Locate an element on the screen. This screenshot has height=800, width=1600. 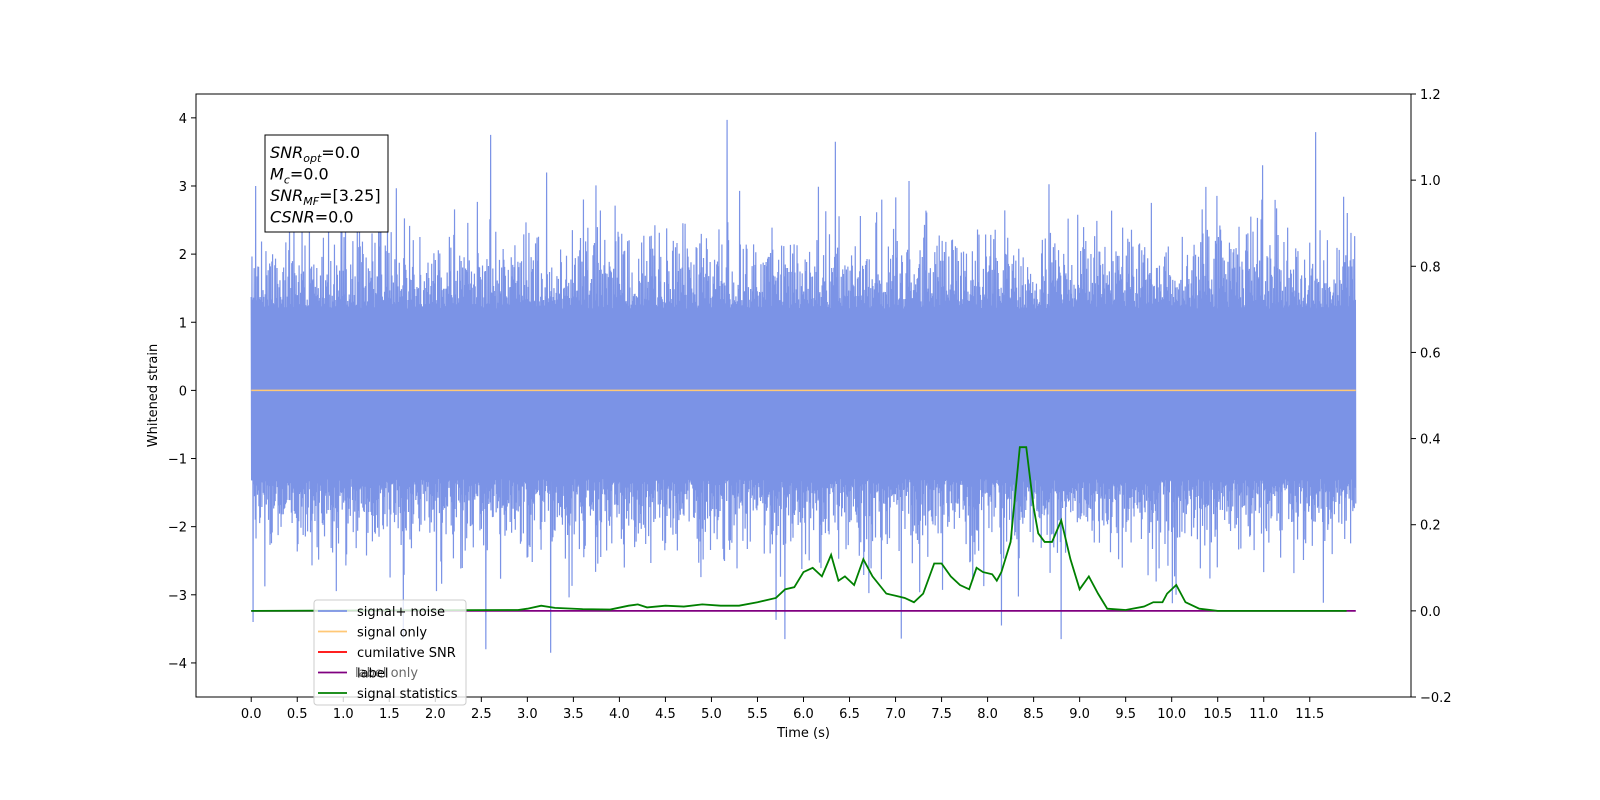
y2-tick-label: 1.2 is located at coordinates (1430, 95).